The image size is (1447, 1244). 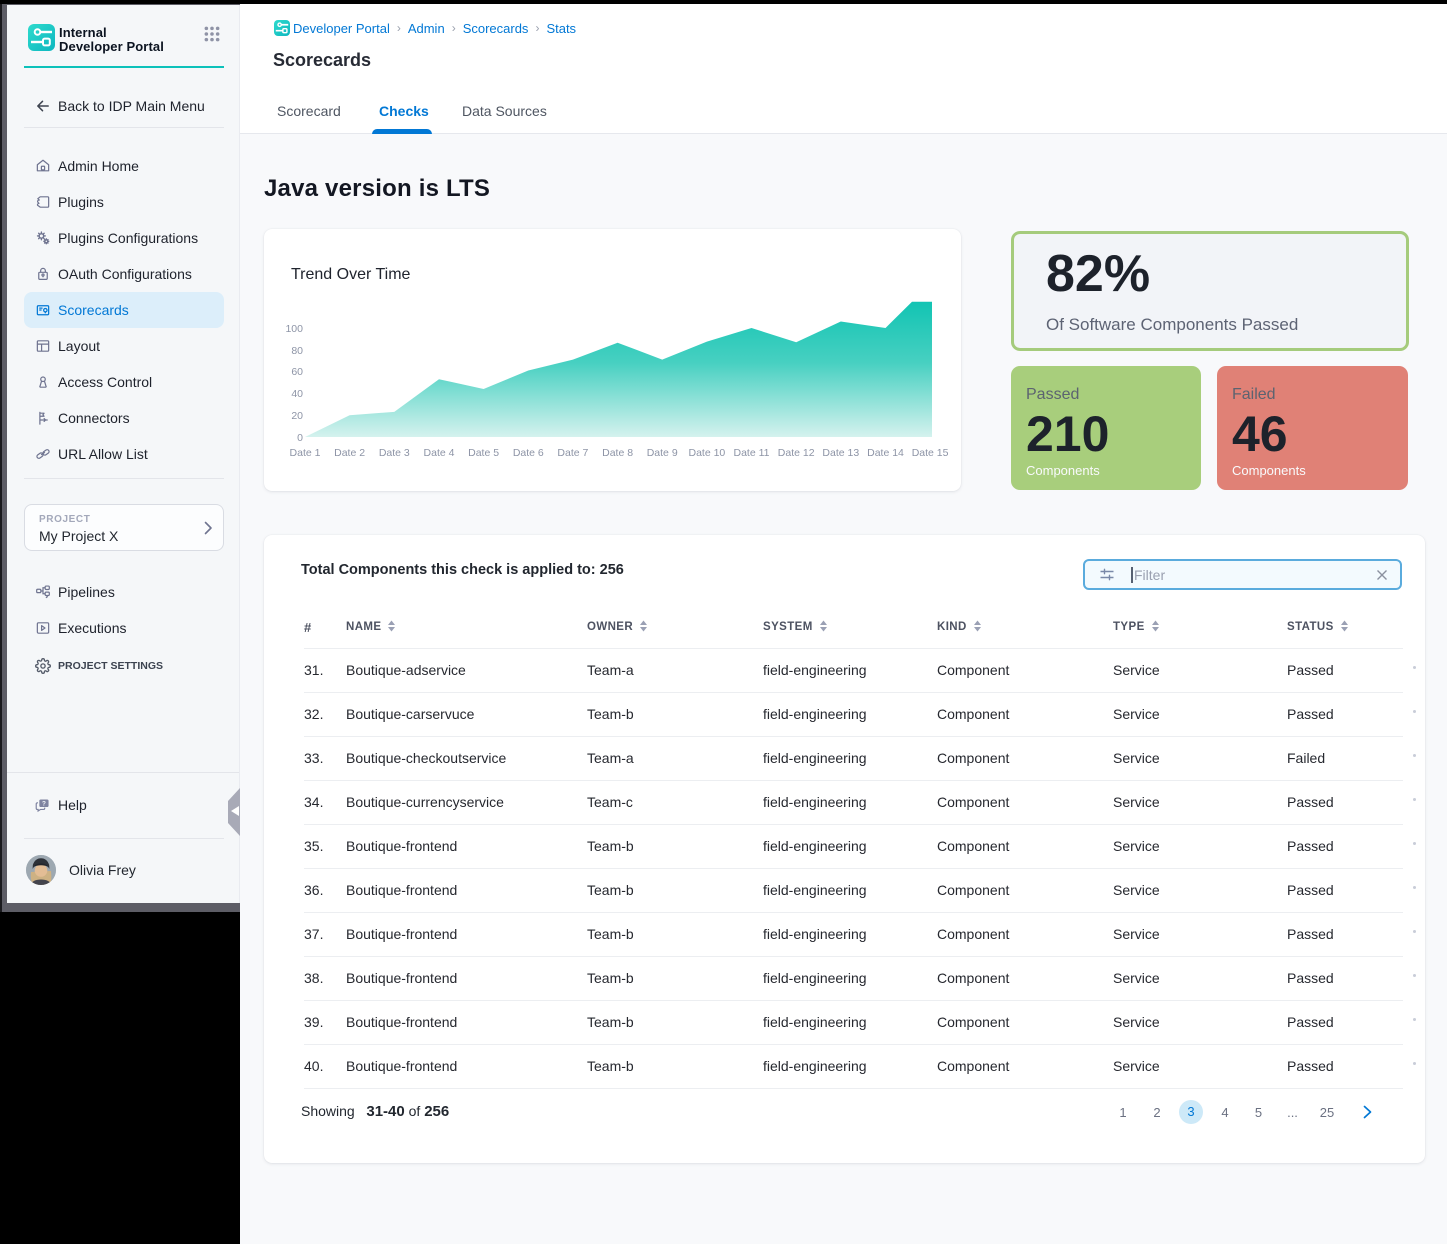 I want to click on svg-text: 60, so click(x=297, y=372).